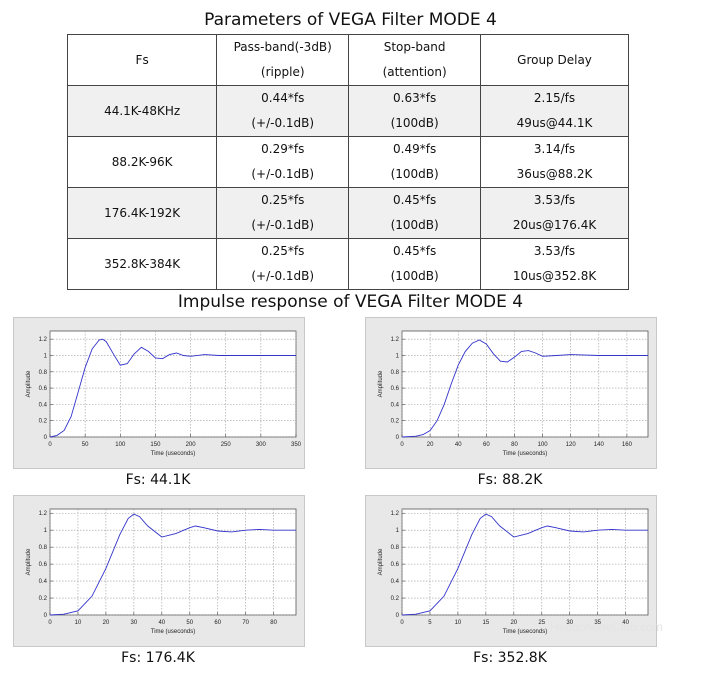 This screenshot has height=675, width=701. Describe the element at coordinates (142, 213) in the screenshot. I see `cell-fs: 176.4K-192K` at that location.